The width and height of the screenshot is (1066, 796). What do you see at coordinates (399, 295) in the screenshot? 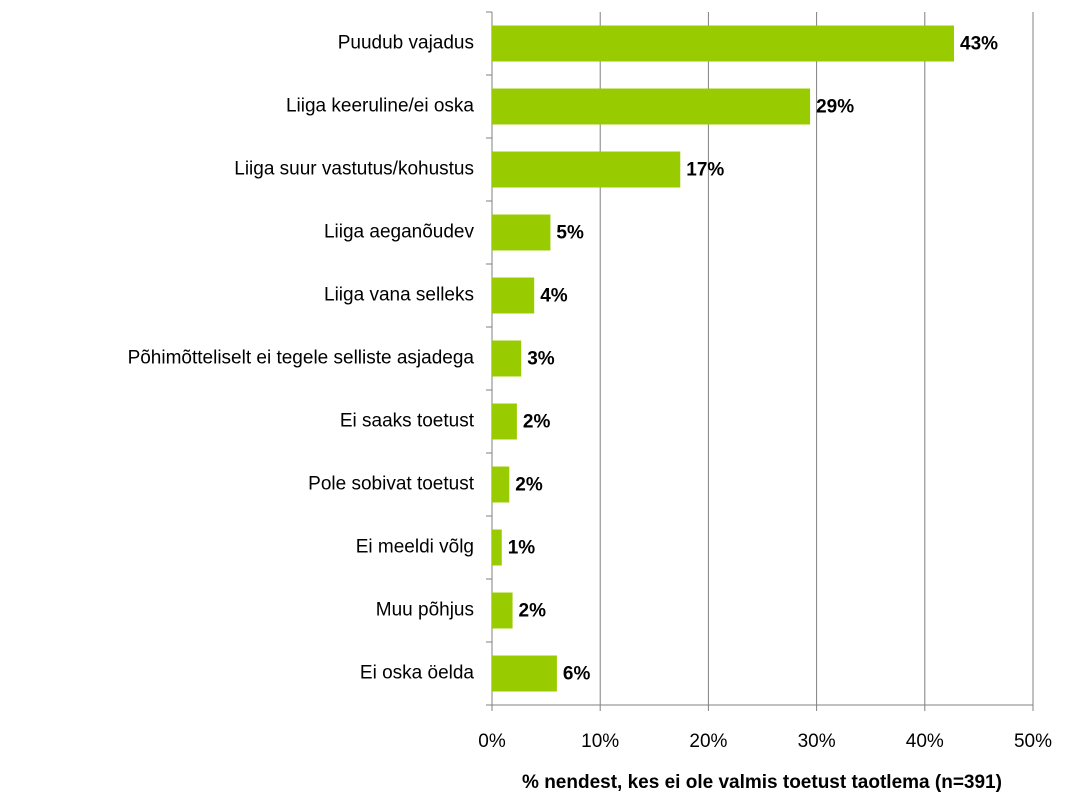
I see `y-tick-label: Liiga vana selleks` at bounding box center [399, 295].